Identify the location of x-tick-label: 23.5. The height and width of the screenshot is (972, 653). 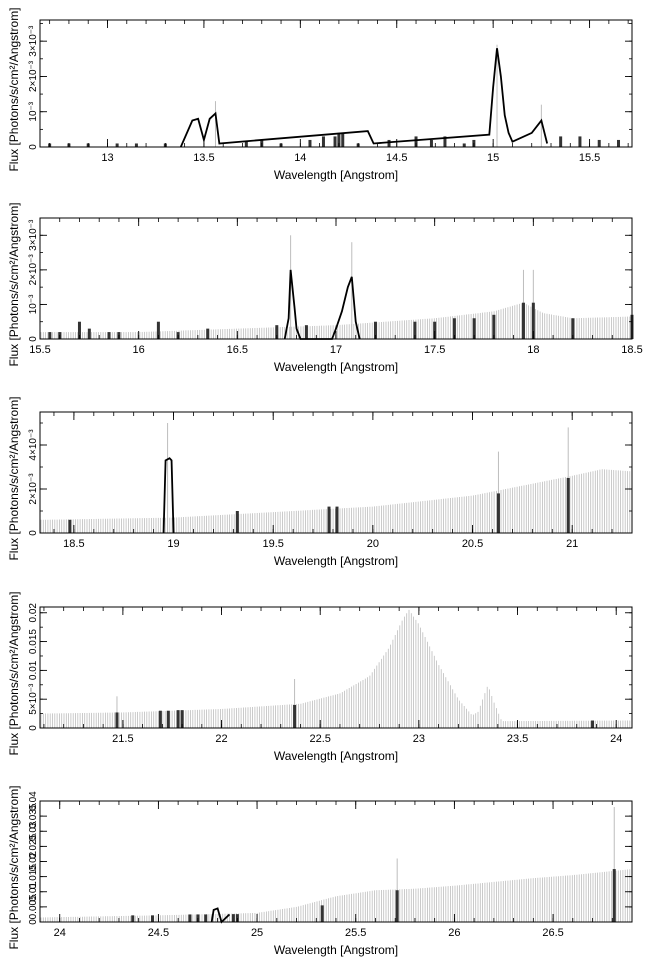
(517, 739).